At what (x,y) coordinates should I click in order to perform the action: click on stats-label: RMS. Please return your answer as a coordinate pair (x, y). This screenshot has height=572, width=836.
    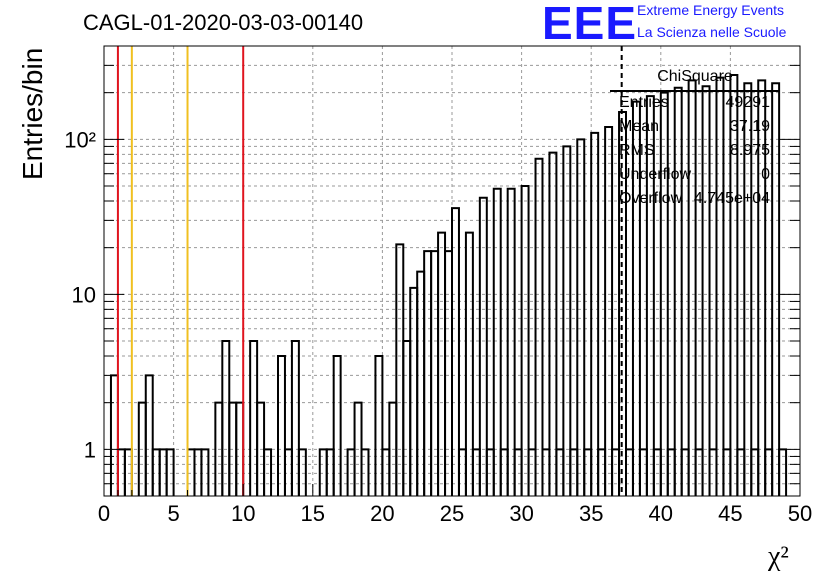
    Looking at the image, I should click on (637, 150).